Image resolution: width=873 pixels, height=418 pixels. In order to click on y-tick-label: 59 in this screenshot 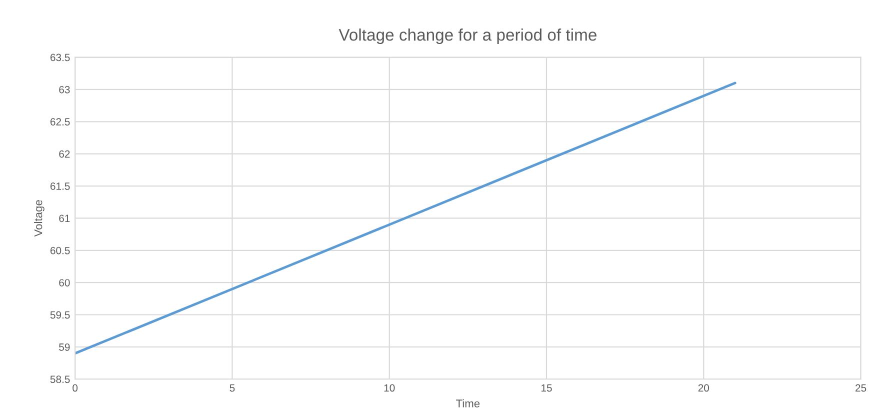, I will do `click(64, 347)`.